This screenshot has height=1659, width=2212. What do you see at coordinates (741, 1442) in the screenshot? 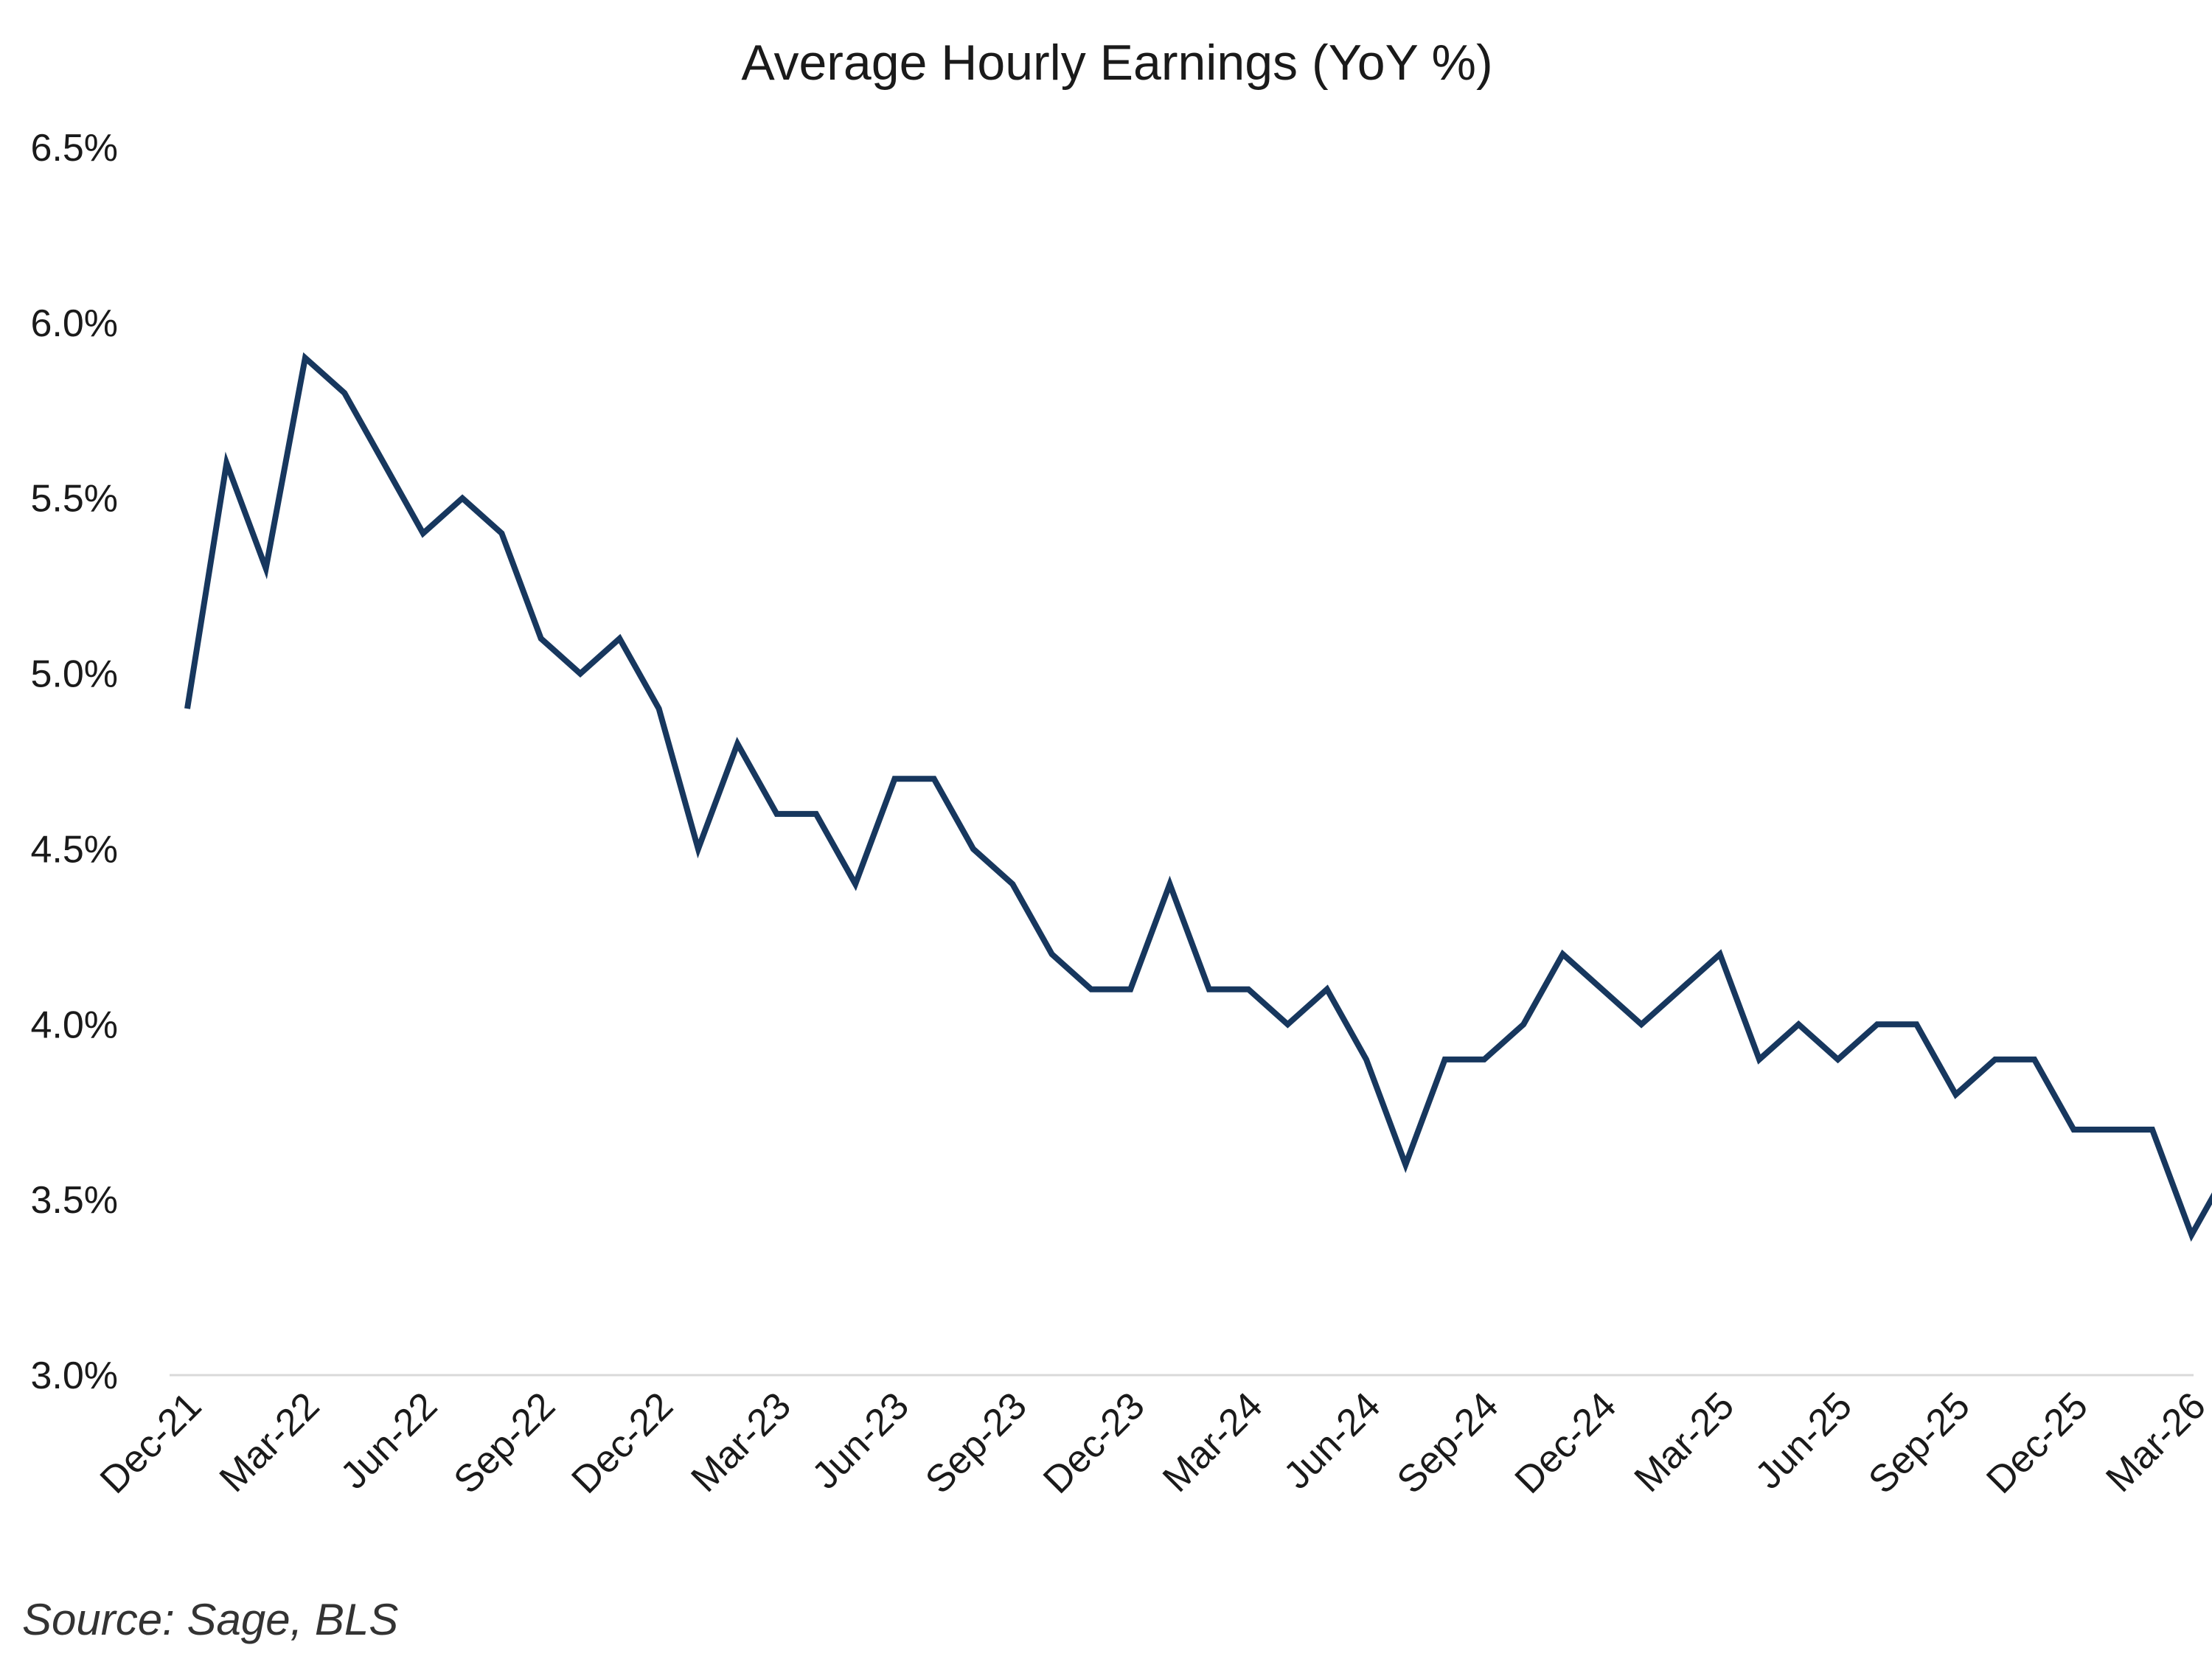
I see `x-tick-label: Mar-23` at bounding box center [741, 1442].